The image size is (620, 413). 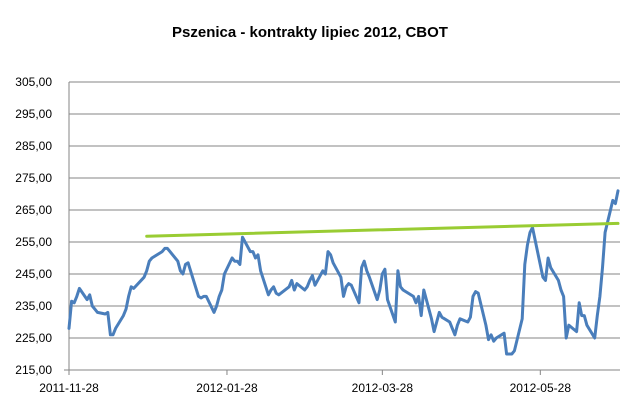 What do you see at coordinates (33, 370) in the screenshot?
I see `y-tick-label: 215,00` at bounding box center [33, 370].